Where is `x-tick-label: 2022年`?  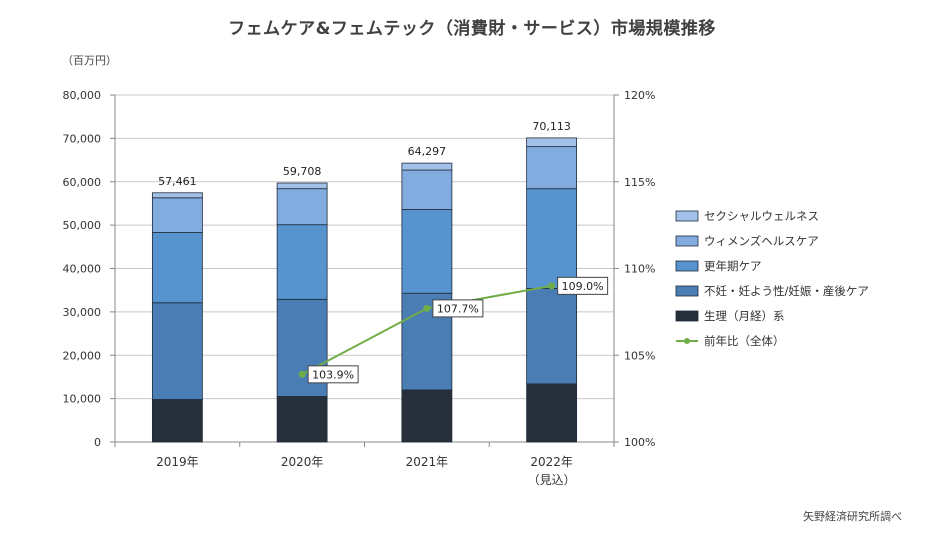
x-tick-label: 2022年 is located at coordinates (551, 462).